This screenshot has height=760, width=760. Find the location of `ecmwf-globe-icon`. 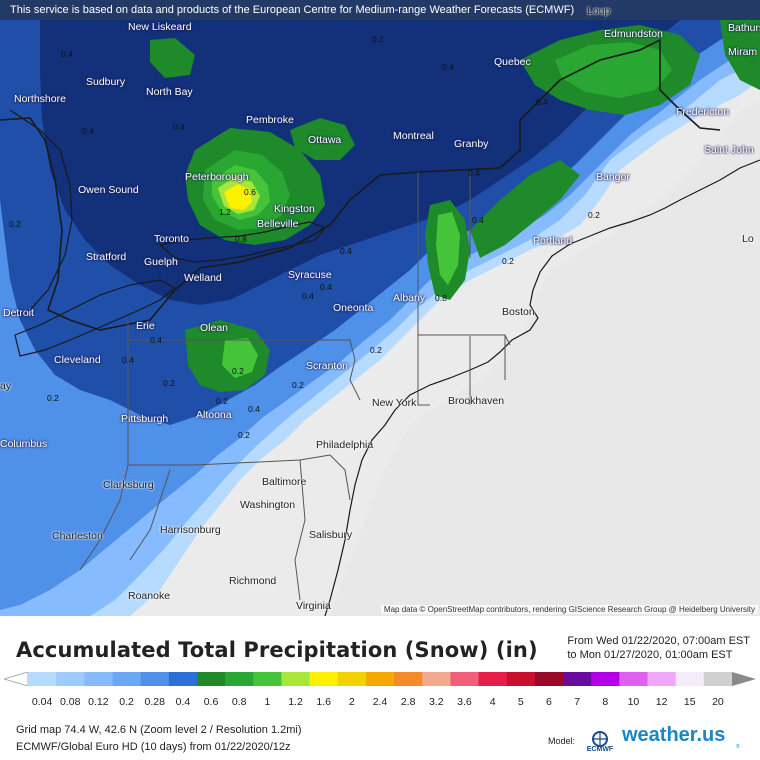

ecmwf-globe-icon is located at coordinates (600, 739).